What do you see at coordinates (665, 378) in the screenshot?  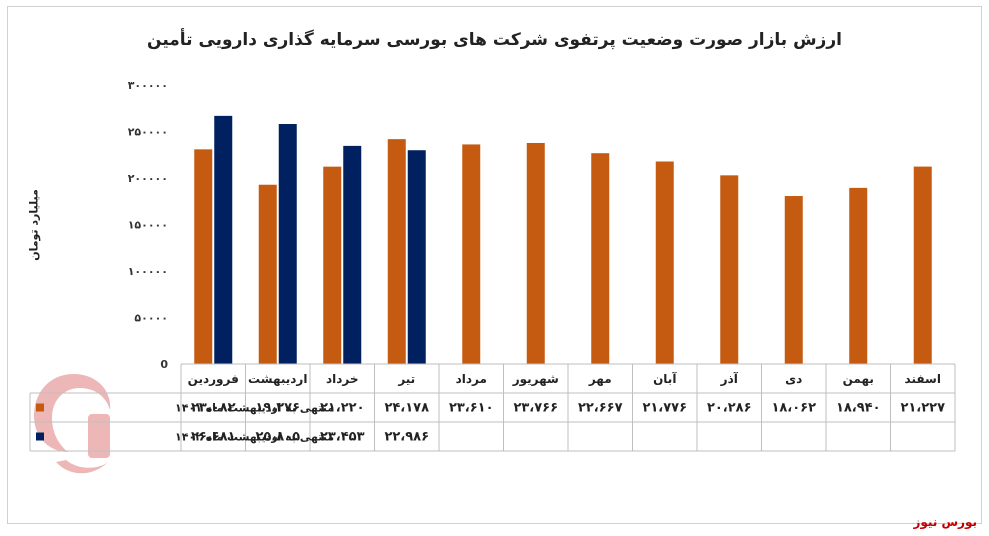 I see `x-tick-label: آبان` at bounding box center [665, 378].